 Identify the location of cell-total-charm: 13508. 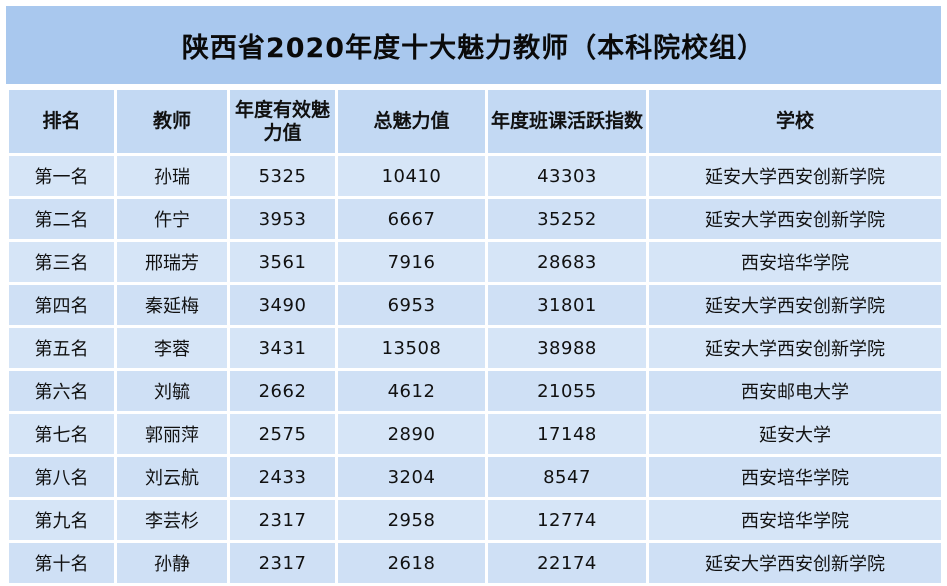
(411, 348).